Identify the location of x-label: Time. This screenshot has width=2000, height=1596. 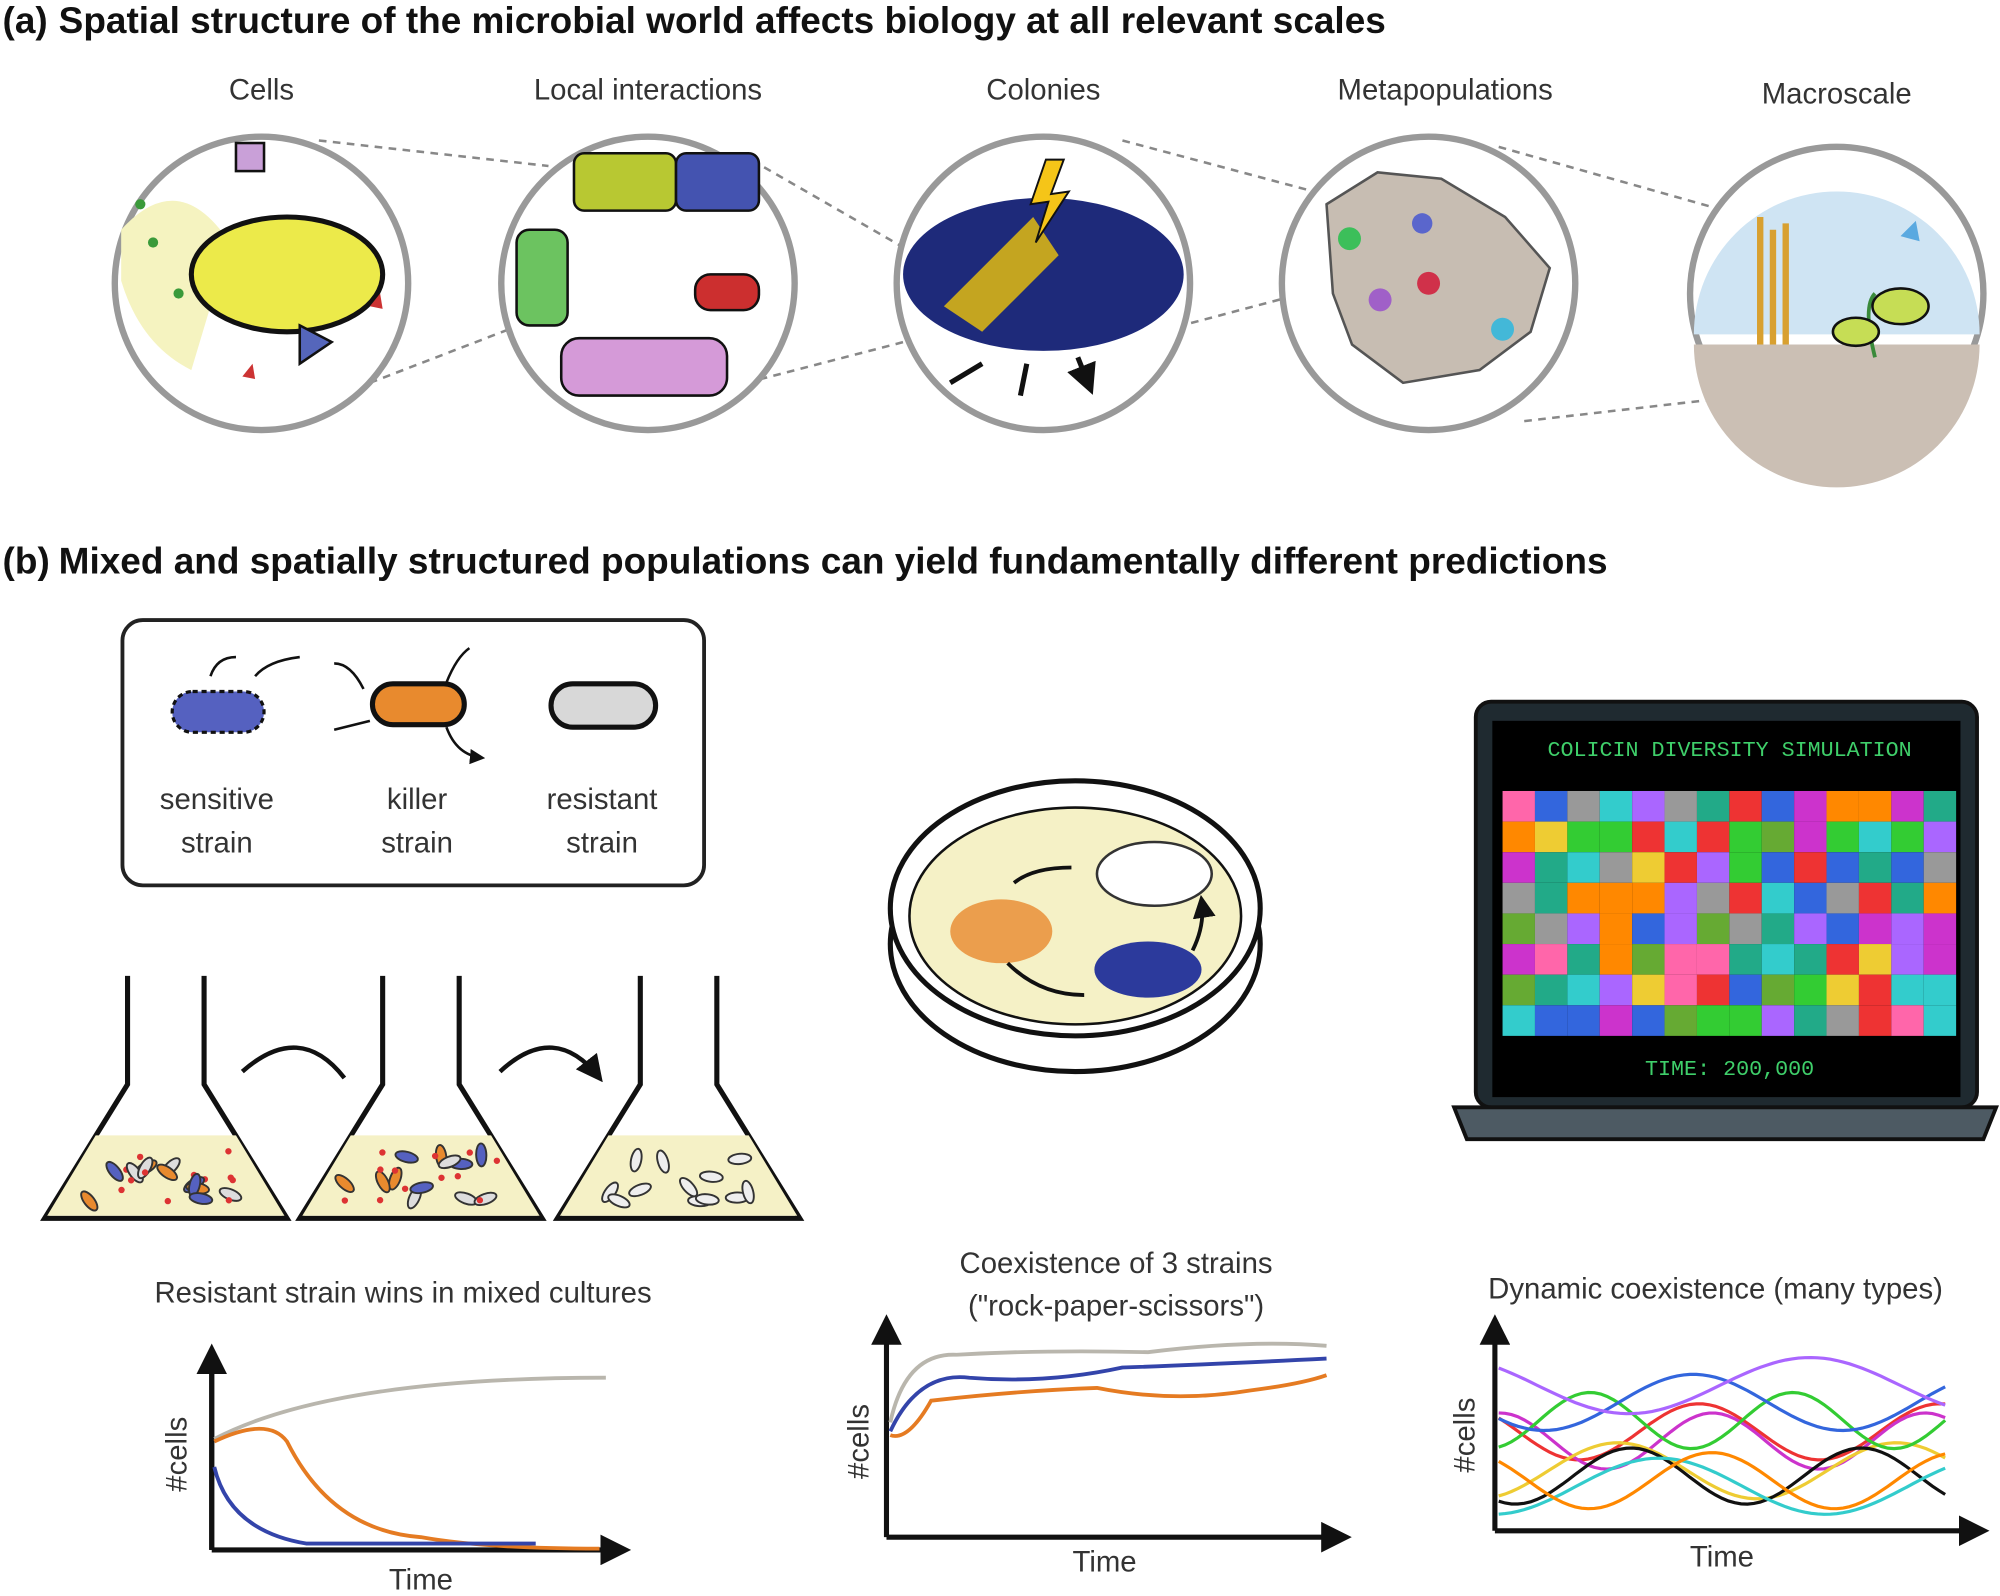
(421, 1580).